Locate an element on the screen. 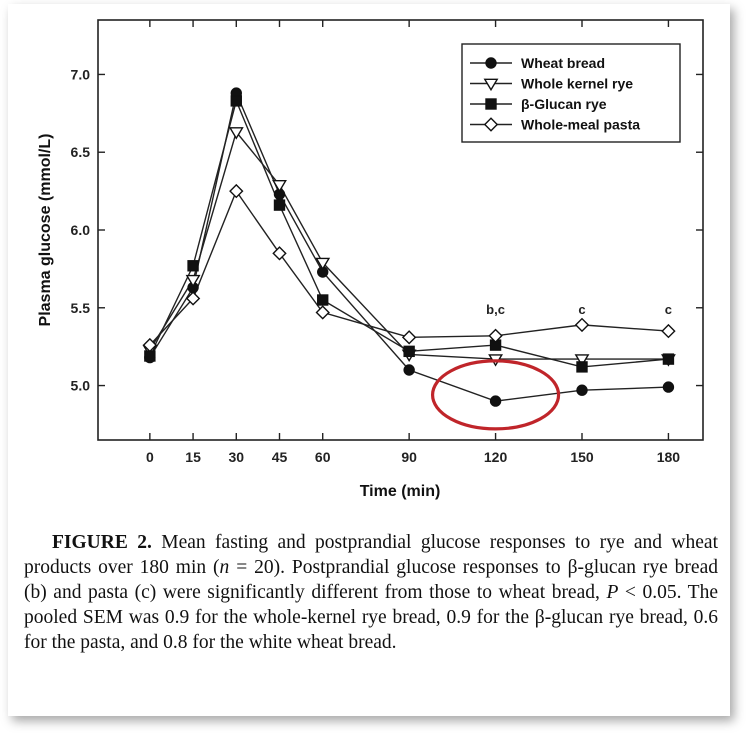  x-tick-label: 60 is located at coordinates (323, 457).